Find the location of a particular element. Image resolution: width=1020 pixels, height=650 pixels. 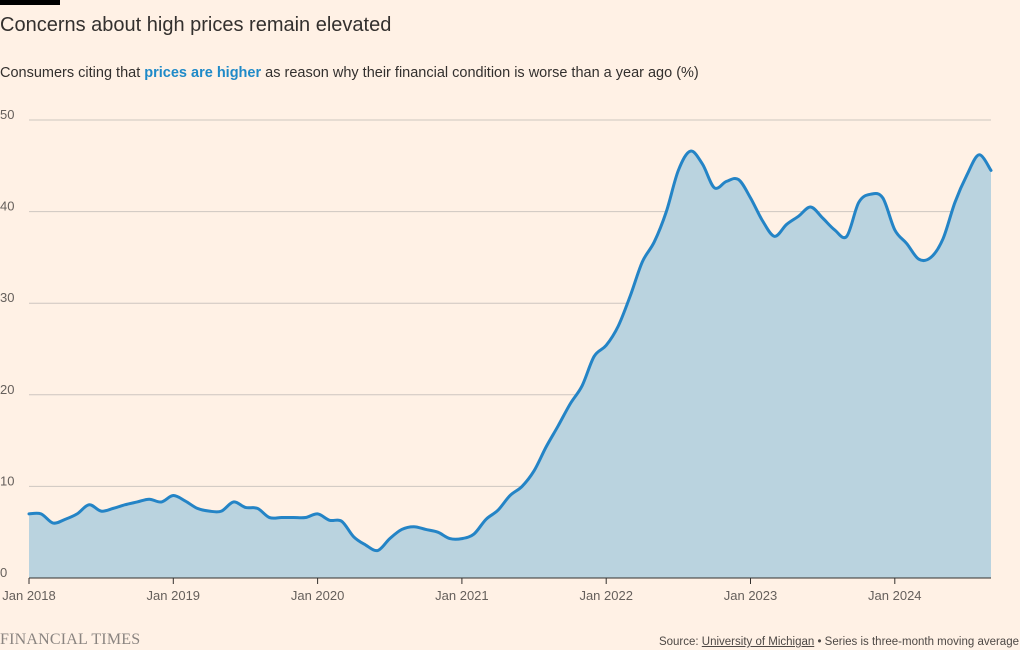

source-link: University of Michigan is located at coordinates (758, 642).